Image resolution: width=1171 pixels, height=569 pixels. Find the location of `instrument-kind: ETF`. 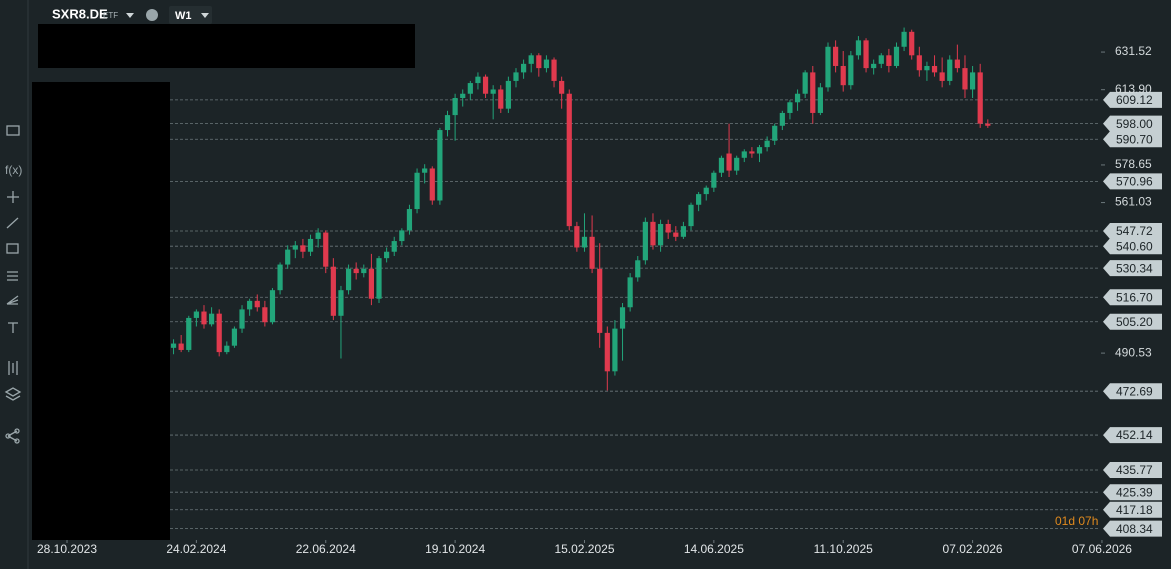

instrument-kind: ETF is located at coordinates (110, 15).